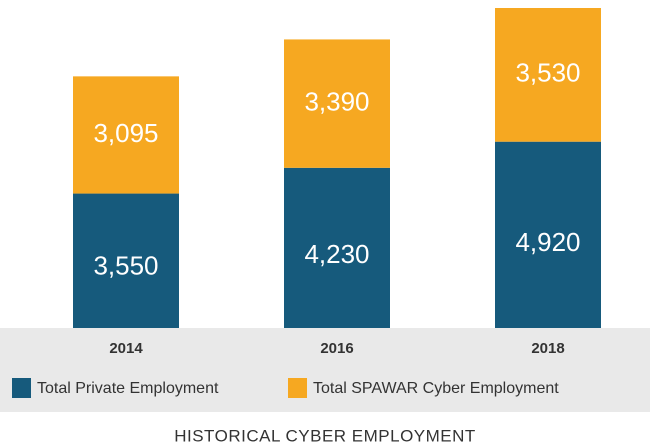 The height and width of the screenshot is (448, 650). Describe the element at coordinates (336, 348) in the screenshot. I see `x-tick-label: 2016` at that location.